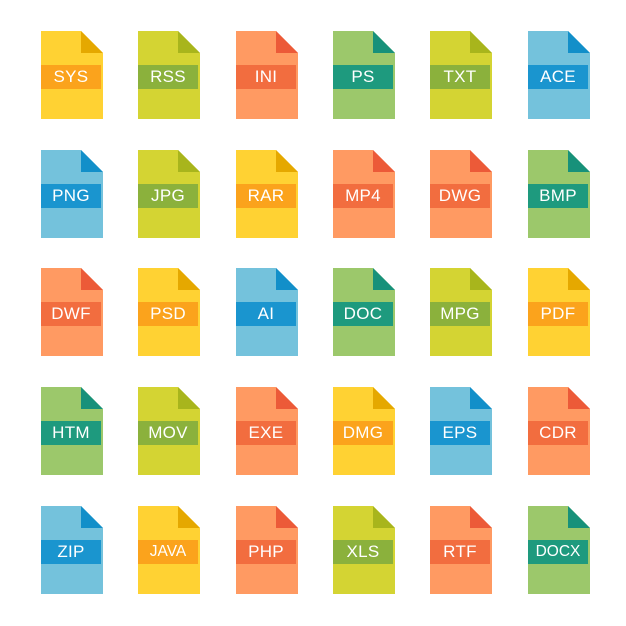  I want to click on file-icon-psd: PSD, so click(170, 312).